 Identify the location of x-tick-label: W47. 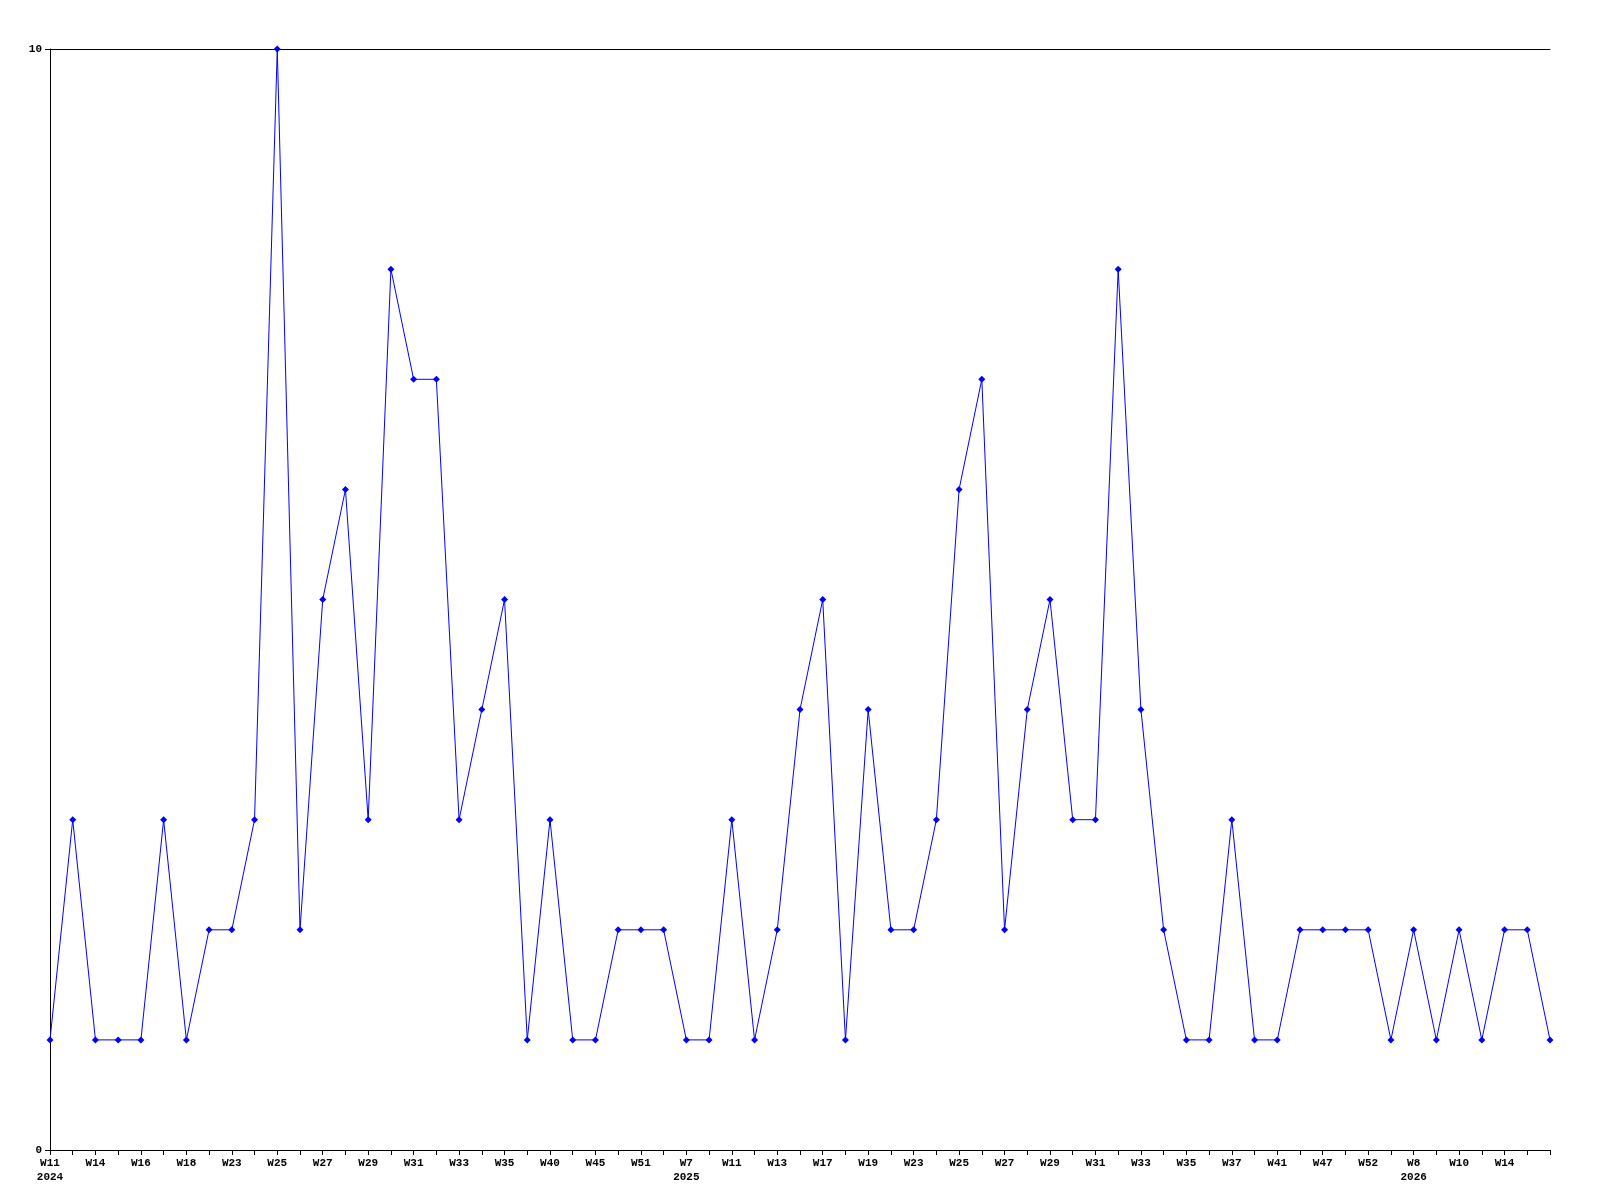
(1322, 1163).